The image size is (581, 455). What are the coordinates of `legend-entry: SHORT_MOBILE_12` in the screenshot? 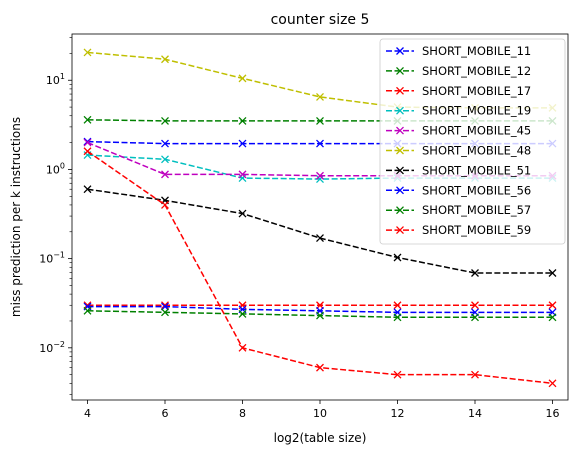 It's located at (458, 71).